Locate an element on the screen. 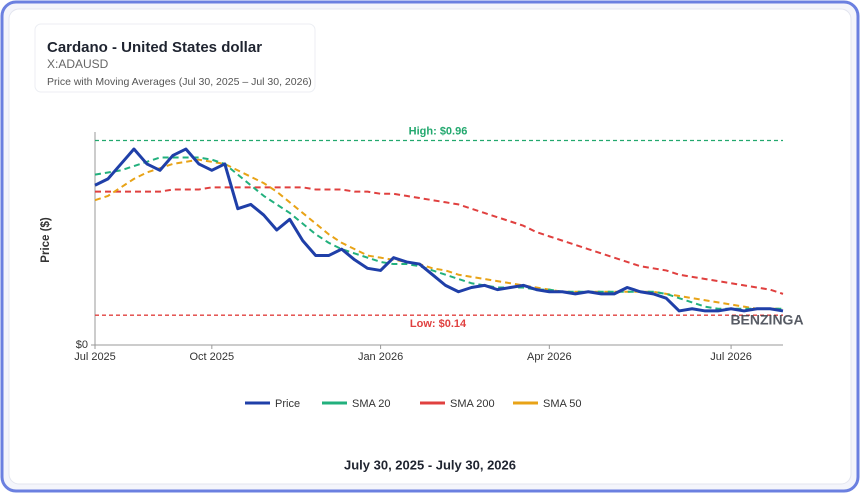 This screenshot has width=860, height=493. header-box is located at coordinates (175, 58).